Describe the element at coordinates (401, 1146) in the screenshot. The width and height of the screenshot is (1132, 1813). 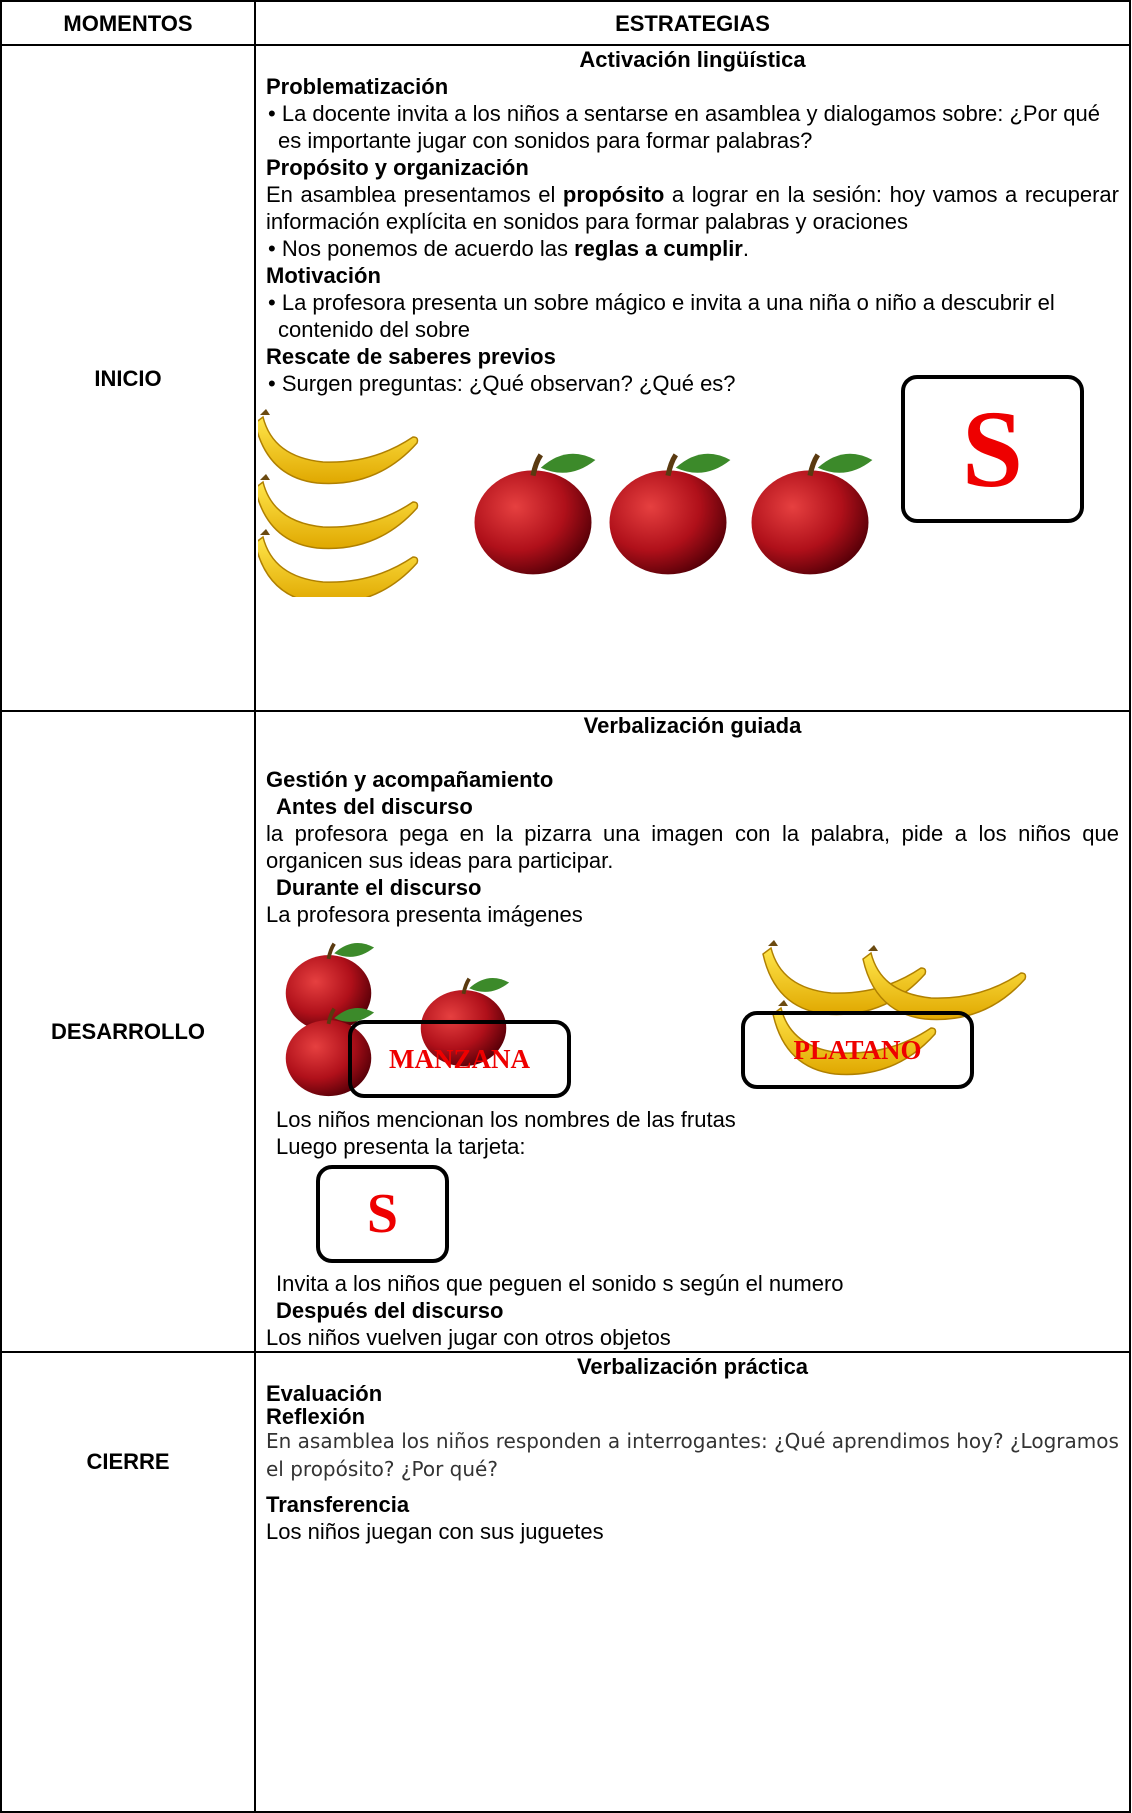
I see `paragraph: Luego presenta la tarjeta:` at that location.